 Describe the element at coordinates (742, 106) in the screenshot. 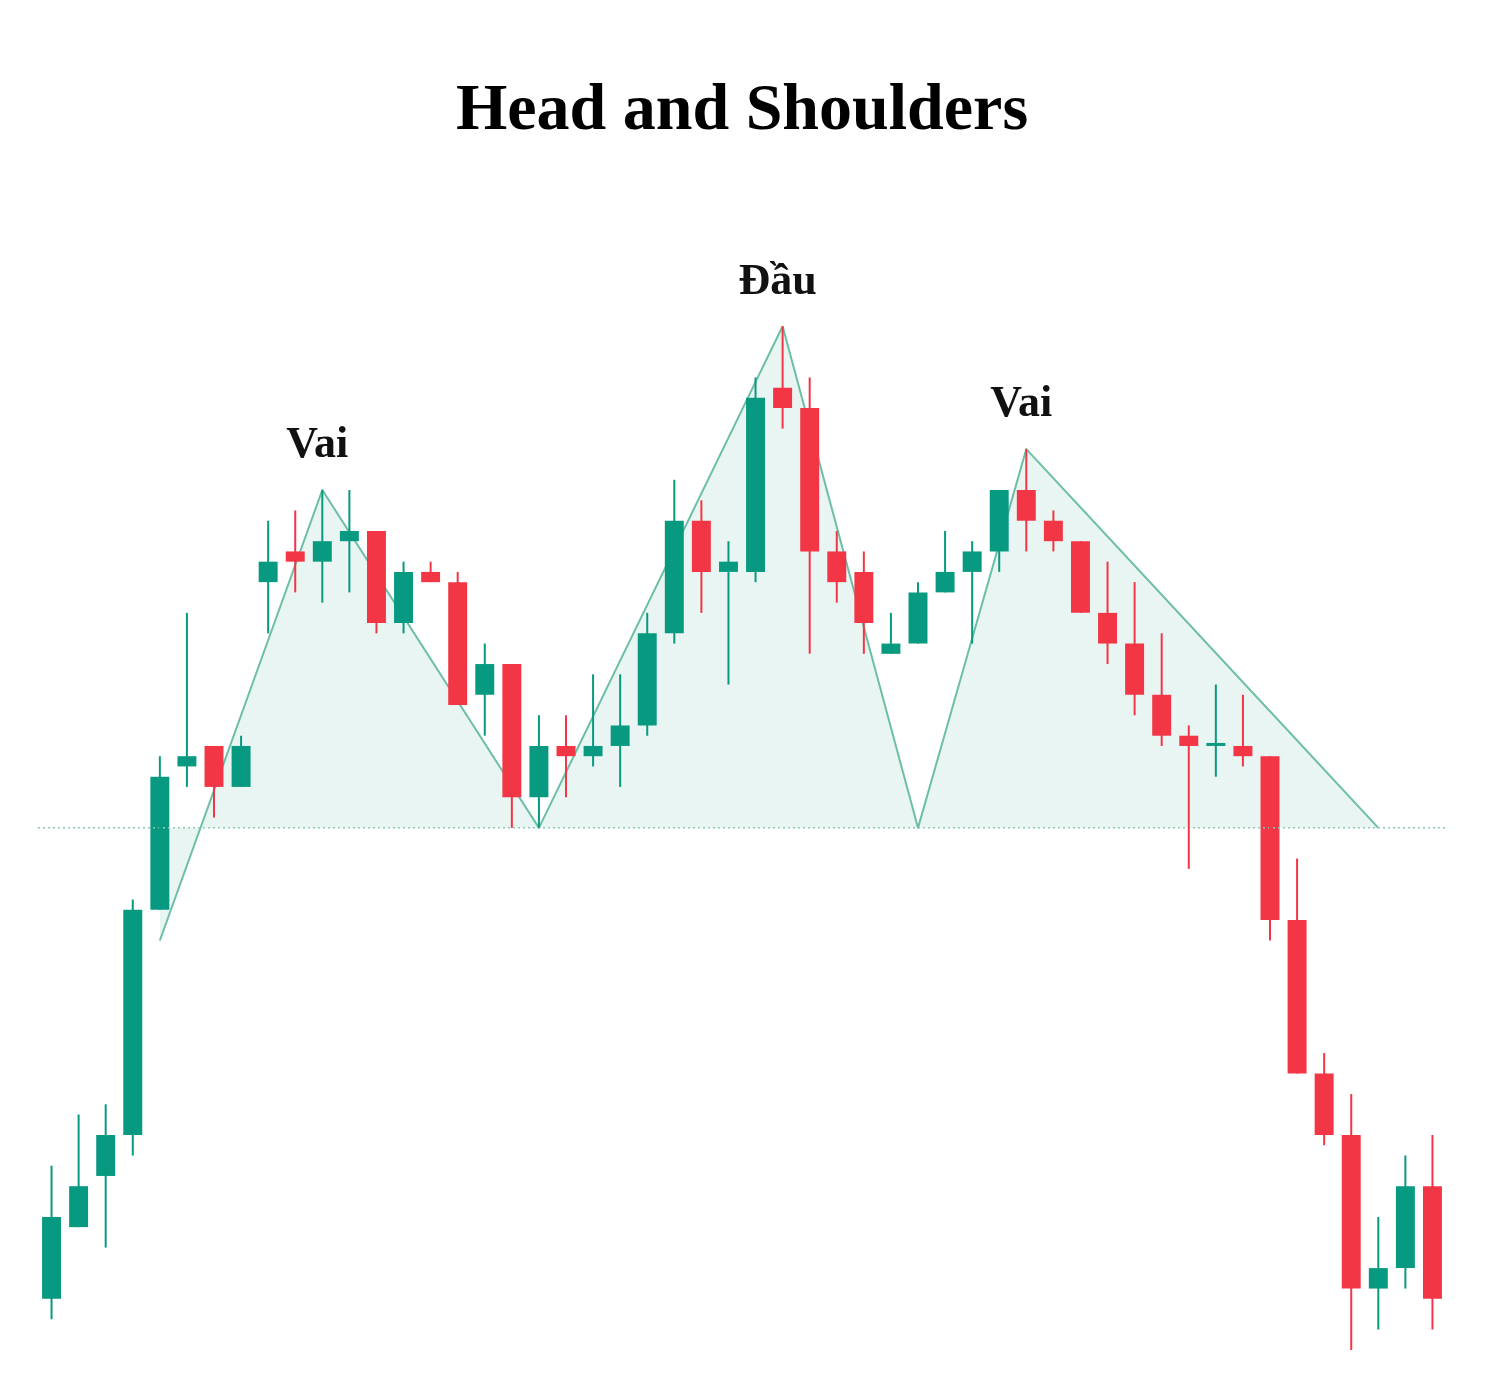

I see `chart-title: Head and Shoulders` at that location.